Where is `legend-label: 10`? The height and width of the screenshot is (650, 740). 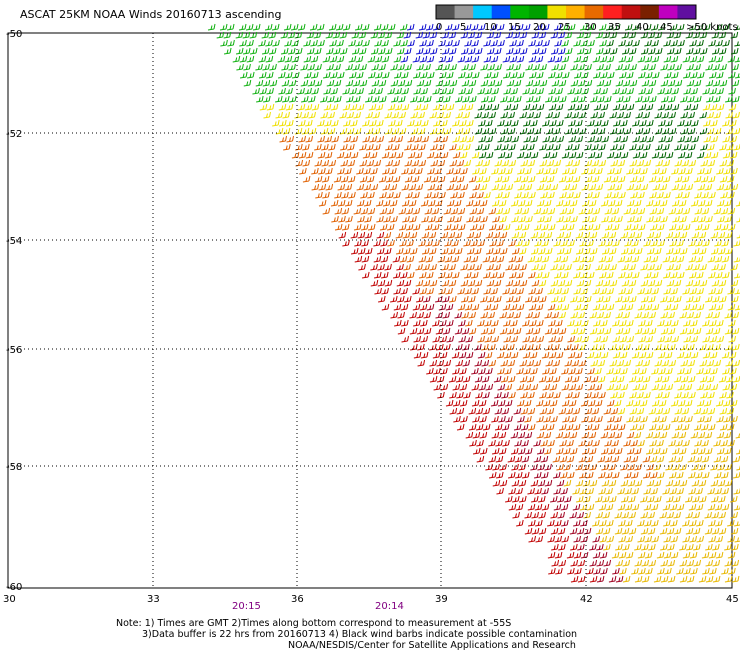
legend-label: 10 is located at coordinates (490, 27).